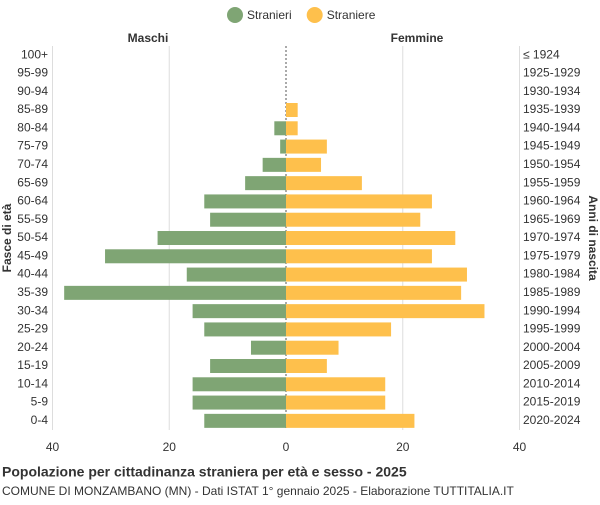  I want to click on y2-tick-label: 1955-1959, so click(552, 182).